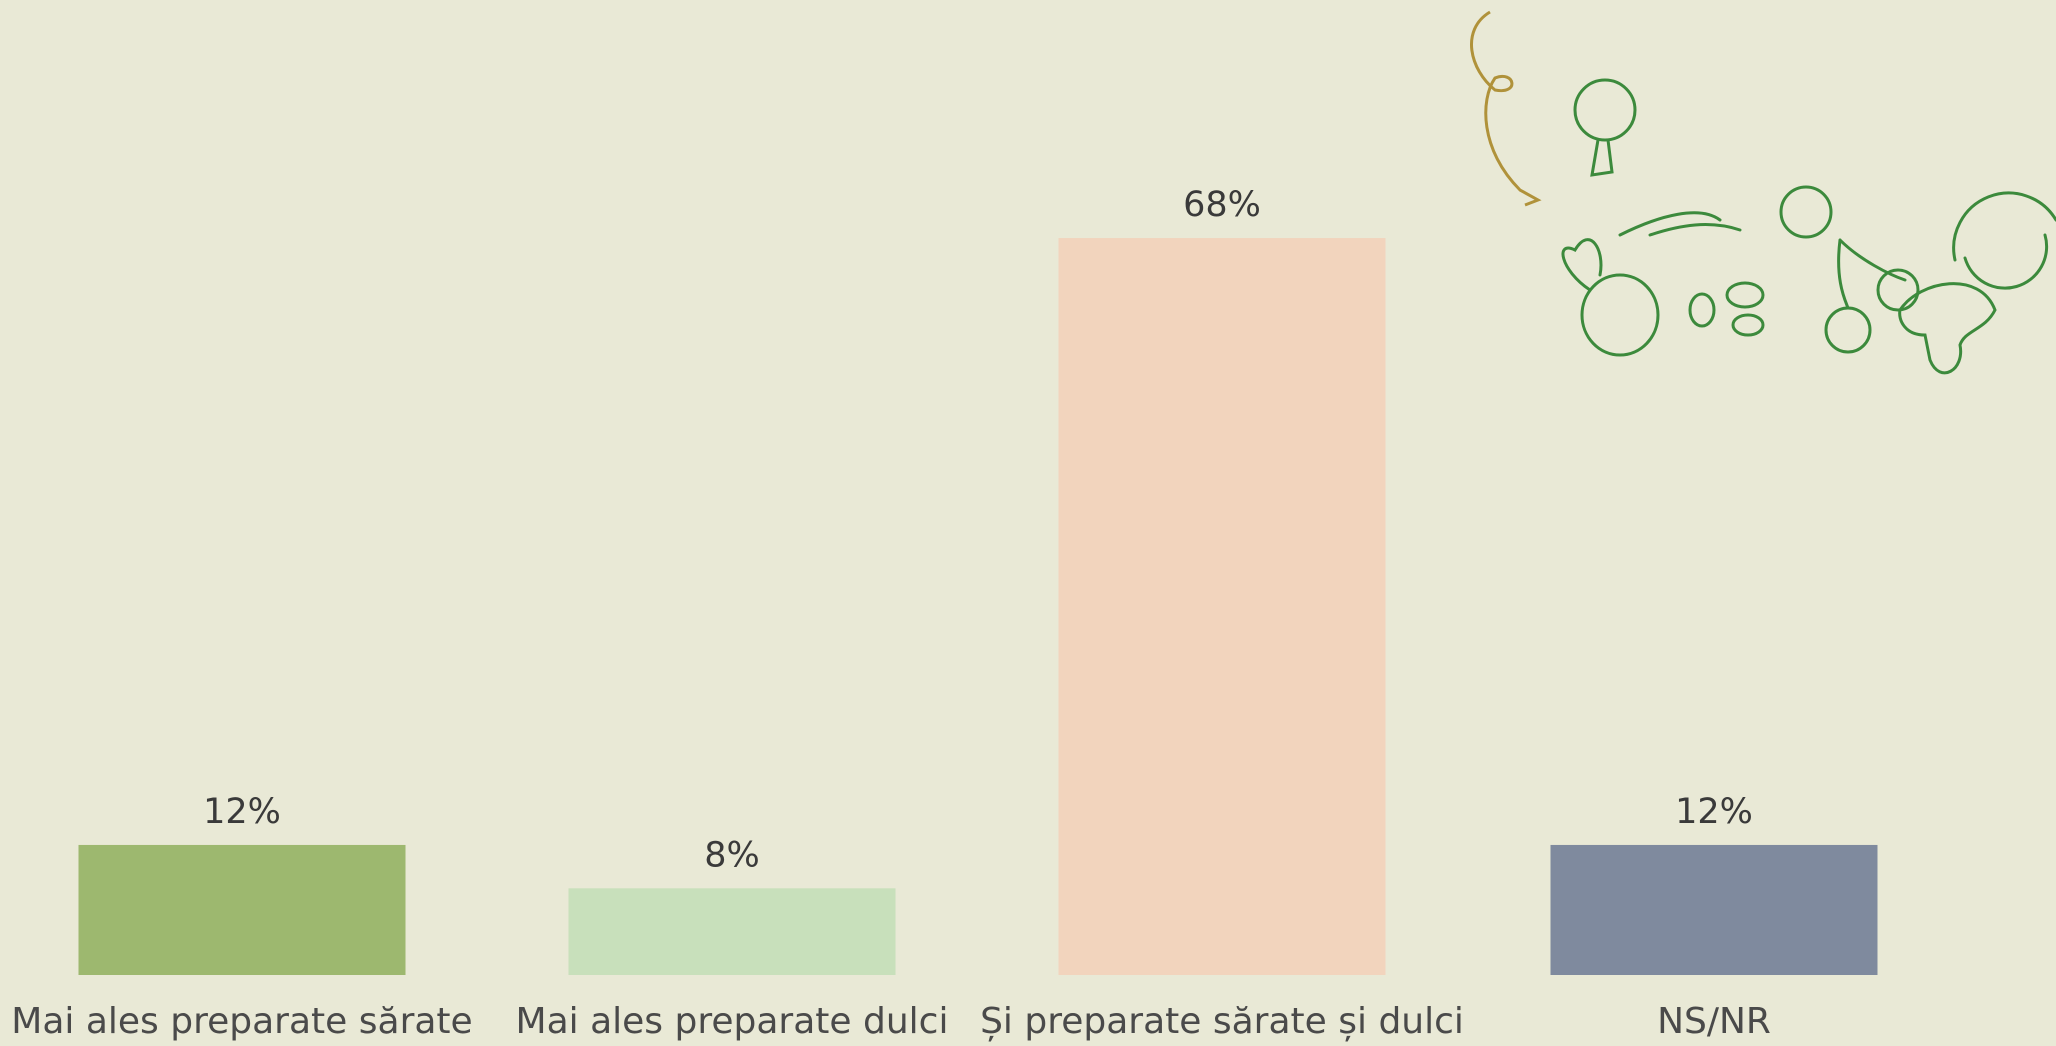 This screenshot has width=2056, height=1046. What do you see at coordinates (1222, 1021) in the screenshot?
I see `x-tick-label: Și preparate sărate și dulci` at bounding box center [1222, 1021].